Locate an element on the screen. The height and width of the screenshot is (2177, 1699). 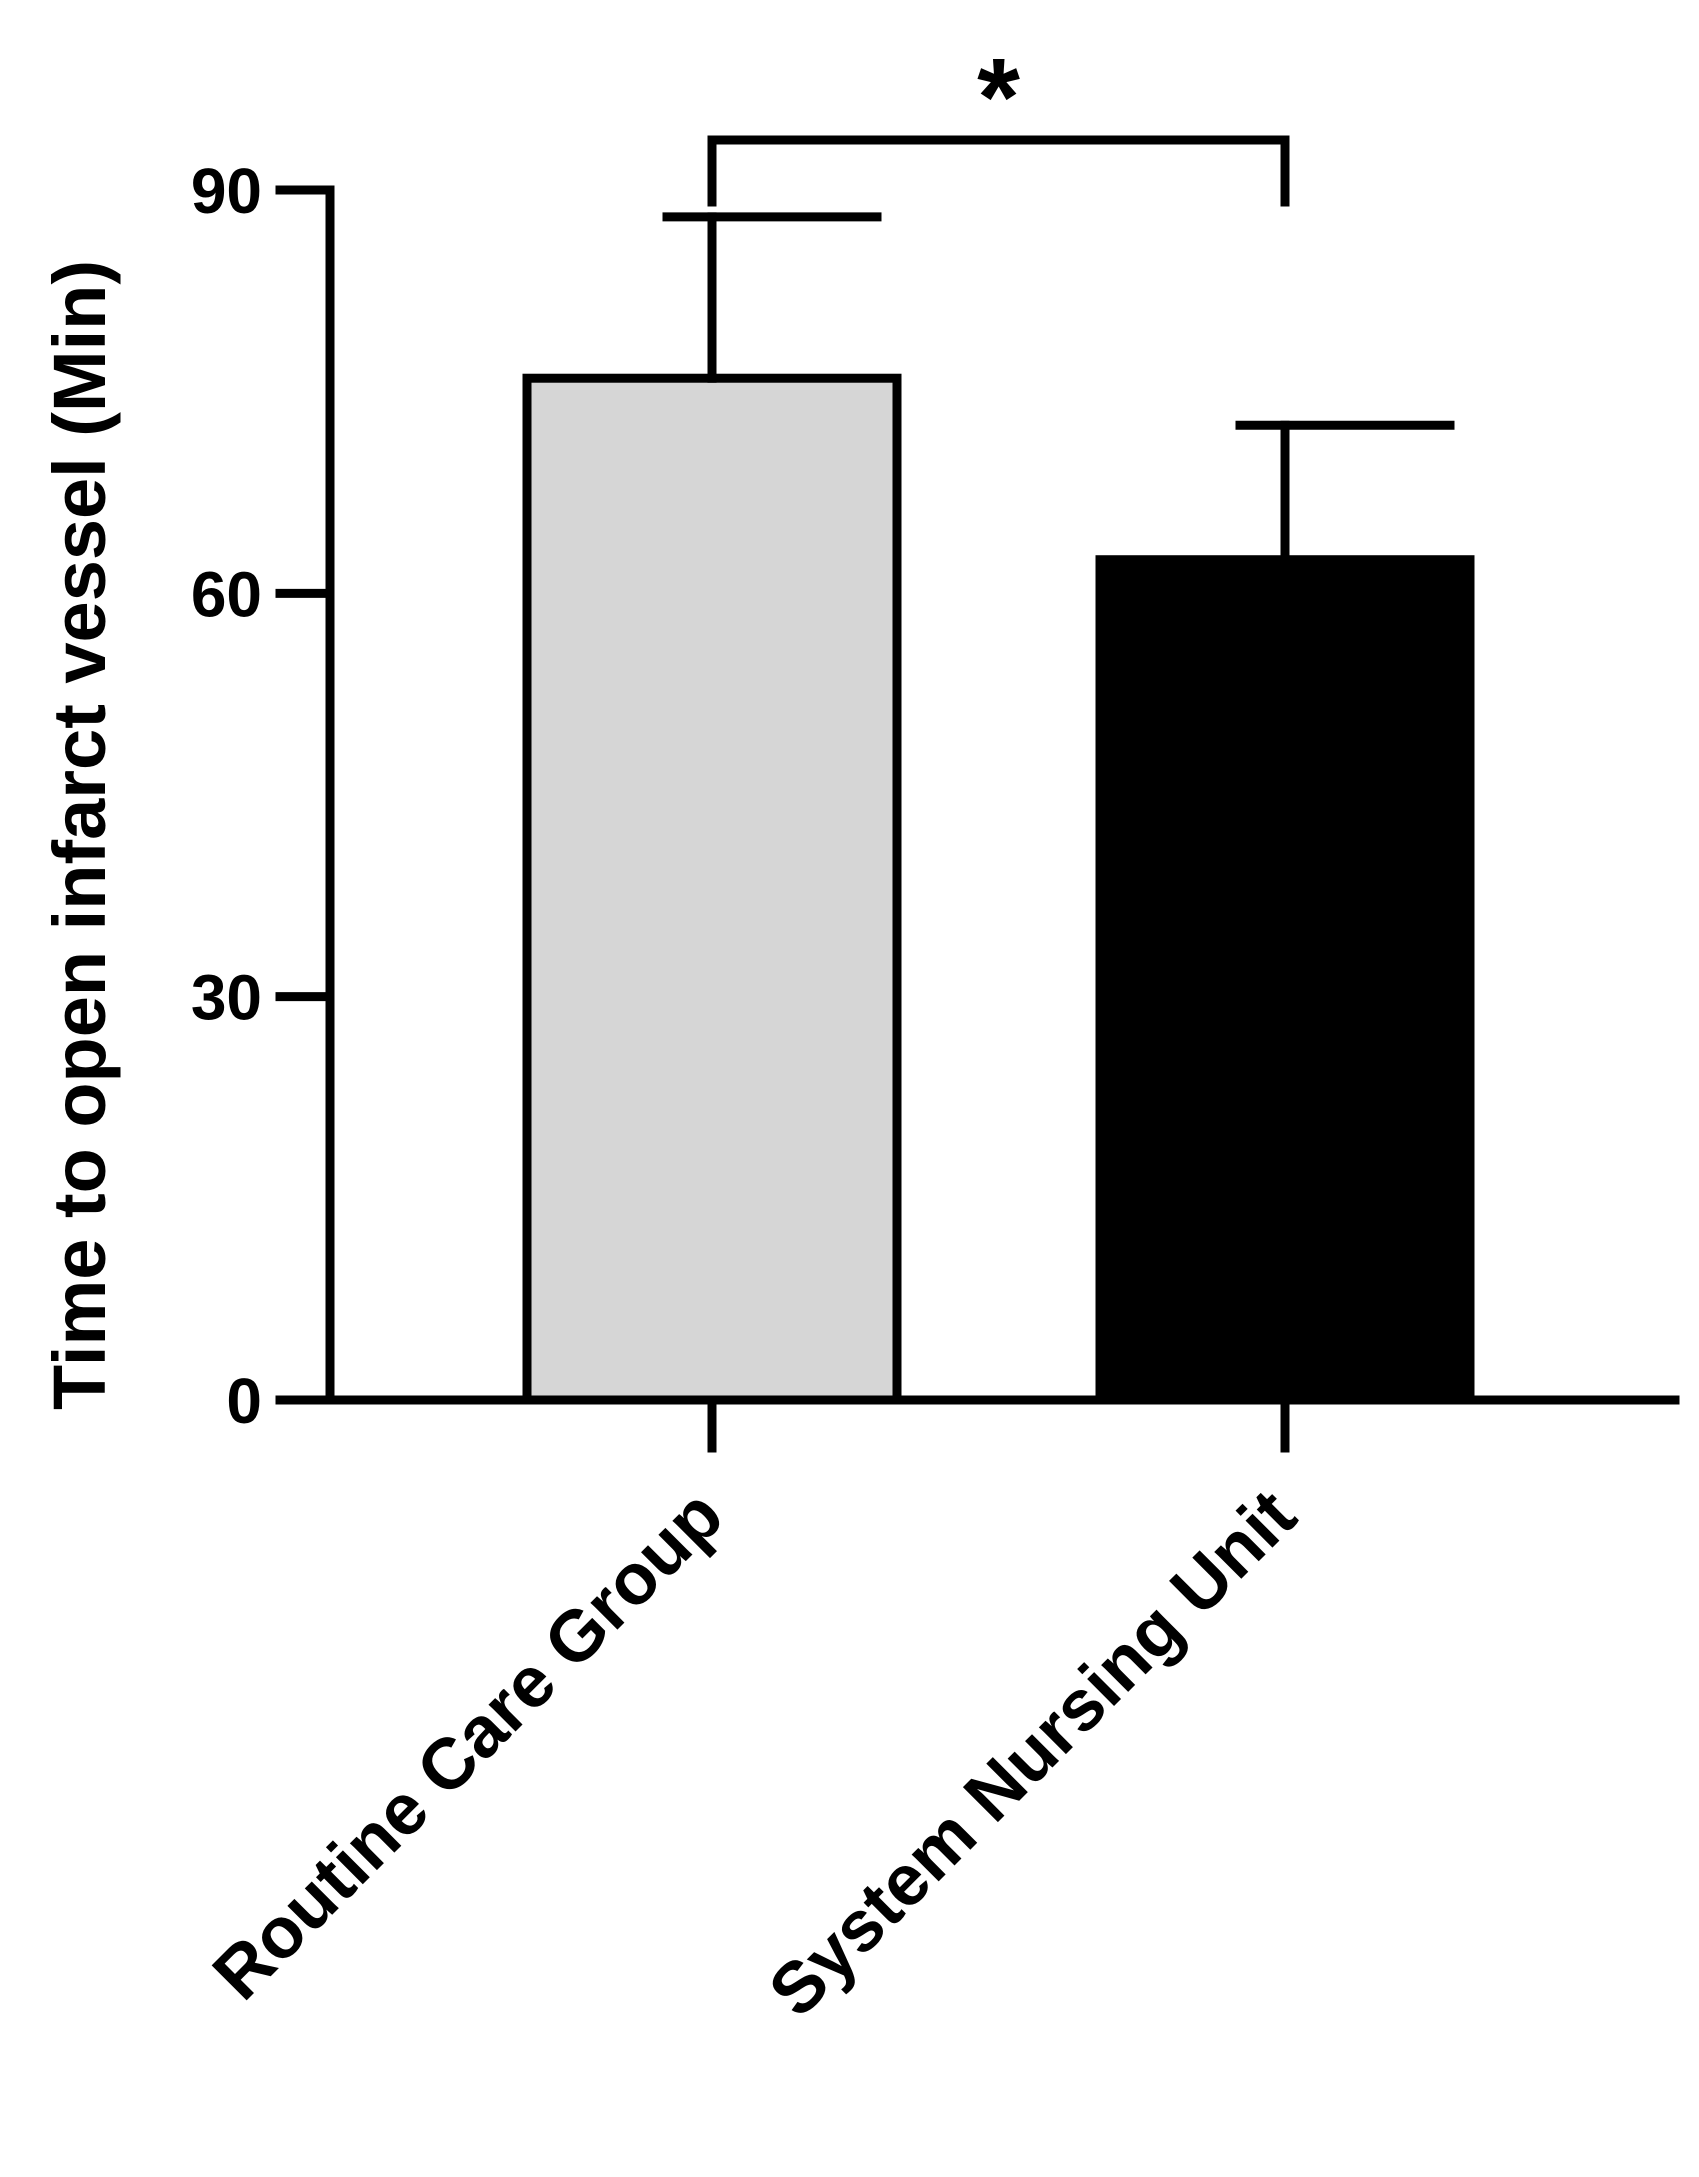
y-tick-label: 0 is located at coordinates (244, 1401).